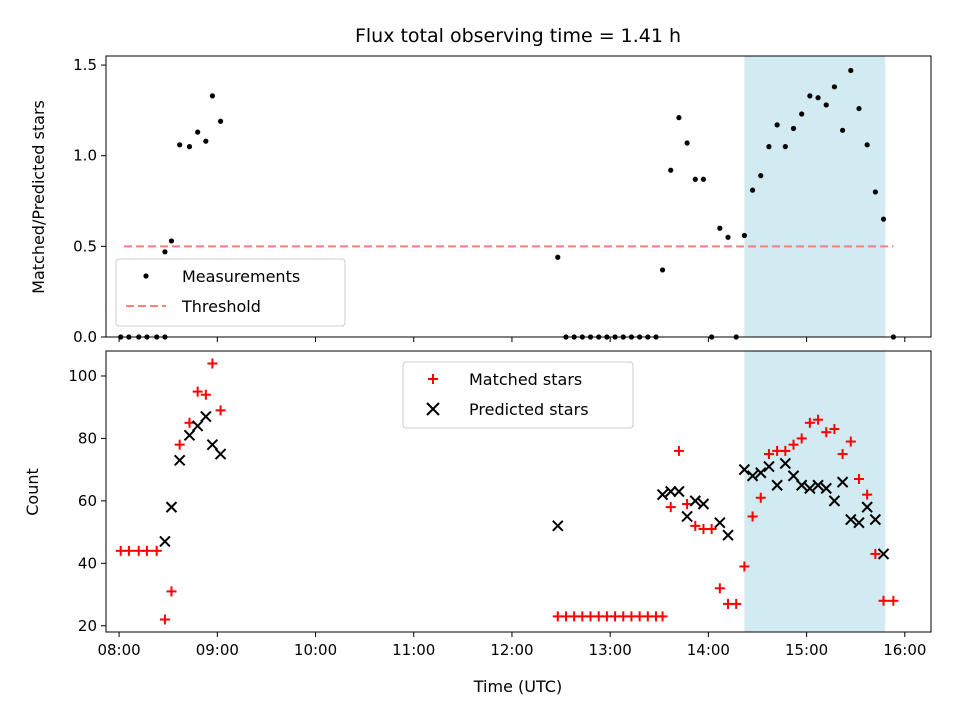  Describe the element at coordinates (217, 650) in the screenshot. I see `x-tick-label: 09:00` at that location.